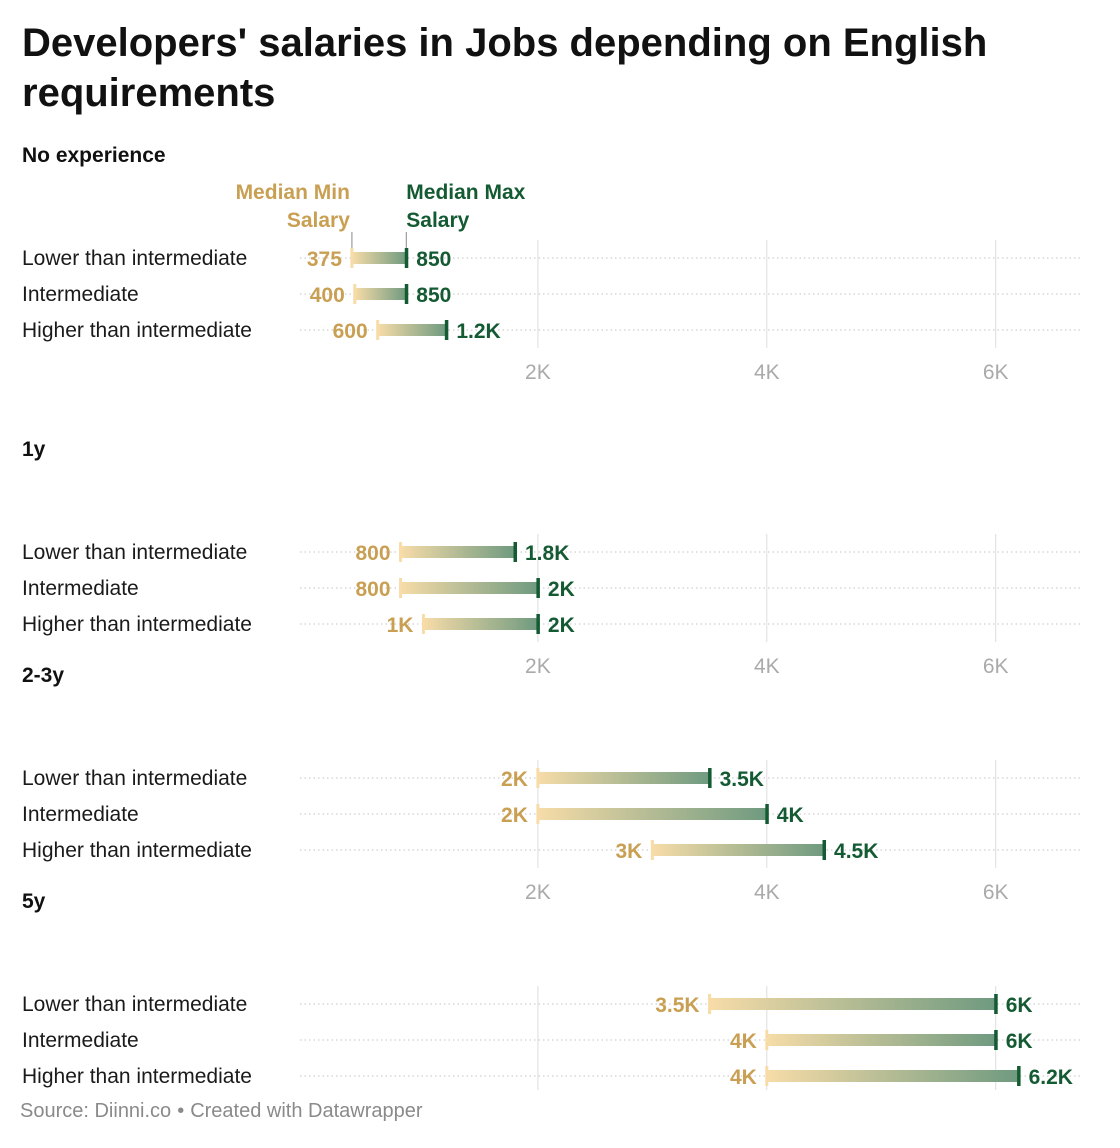 The height and width of the screenshot is (1148, 1120). I want to click on panel-title: 2-3y, so click(43, 675).